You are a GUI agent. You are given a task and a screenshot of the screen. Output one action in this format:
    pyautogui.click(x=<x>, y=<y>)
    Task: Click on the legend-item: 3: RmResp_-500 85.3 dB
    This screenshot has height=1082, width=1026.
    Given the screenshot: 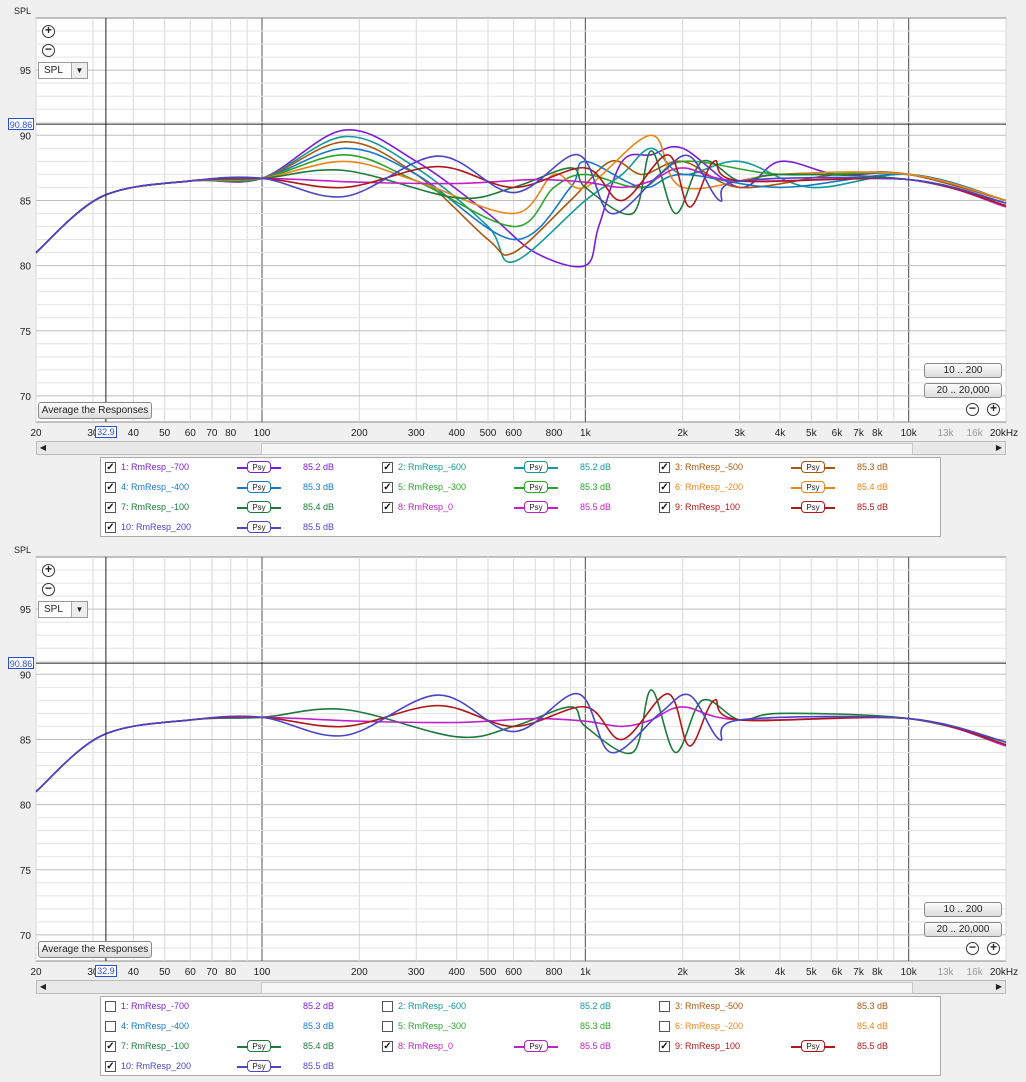 What is the action you would take?
    pyautogui.click(x=792, y=1007)
    